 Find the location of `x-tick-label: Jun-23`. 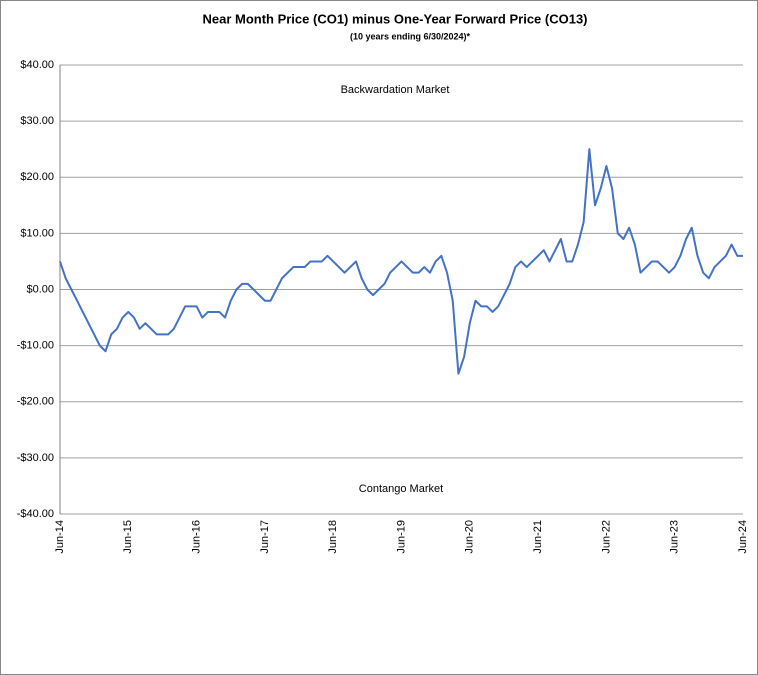

x-tick-label: Jun-23 is located at coordinates (675, 537).